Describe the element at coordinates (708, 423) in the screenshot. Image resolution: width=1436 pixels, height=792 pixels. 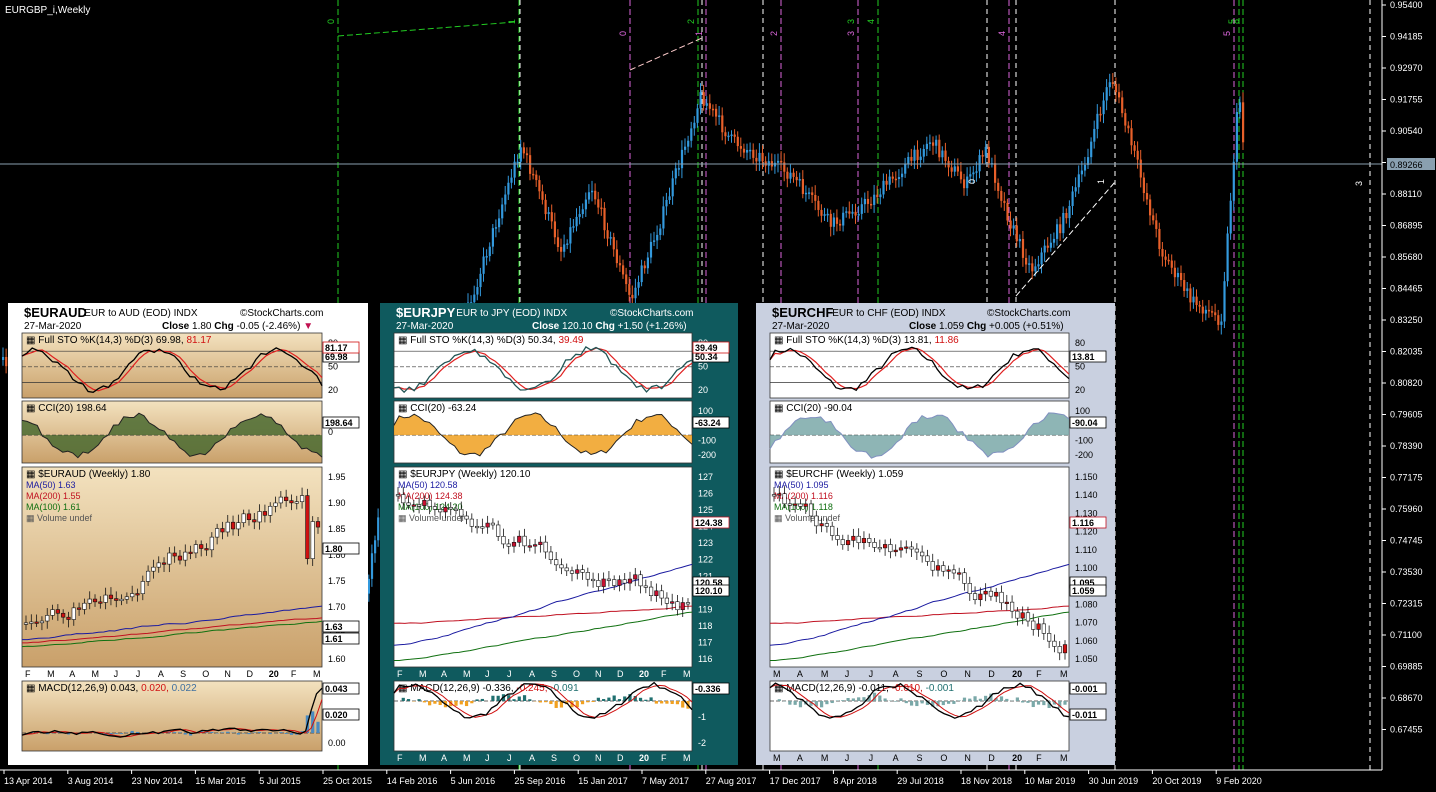
I see `value-tag: -63.24` at that location.